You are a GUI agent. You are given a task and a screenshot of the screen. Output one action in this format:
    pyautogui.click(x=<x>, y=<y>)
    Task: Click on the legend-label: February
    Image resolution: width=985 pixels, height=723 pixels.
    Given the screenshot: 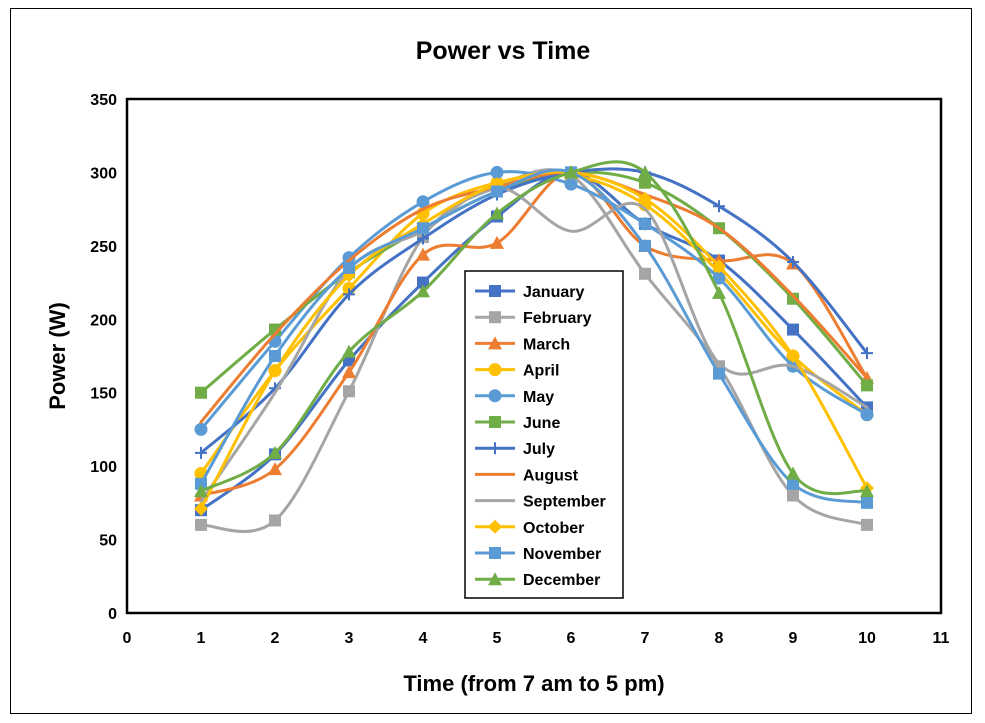 What is the action you would take?
    pyautogui.click(x=557, y=318)
    